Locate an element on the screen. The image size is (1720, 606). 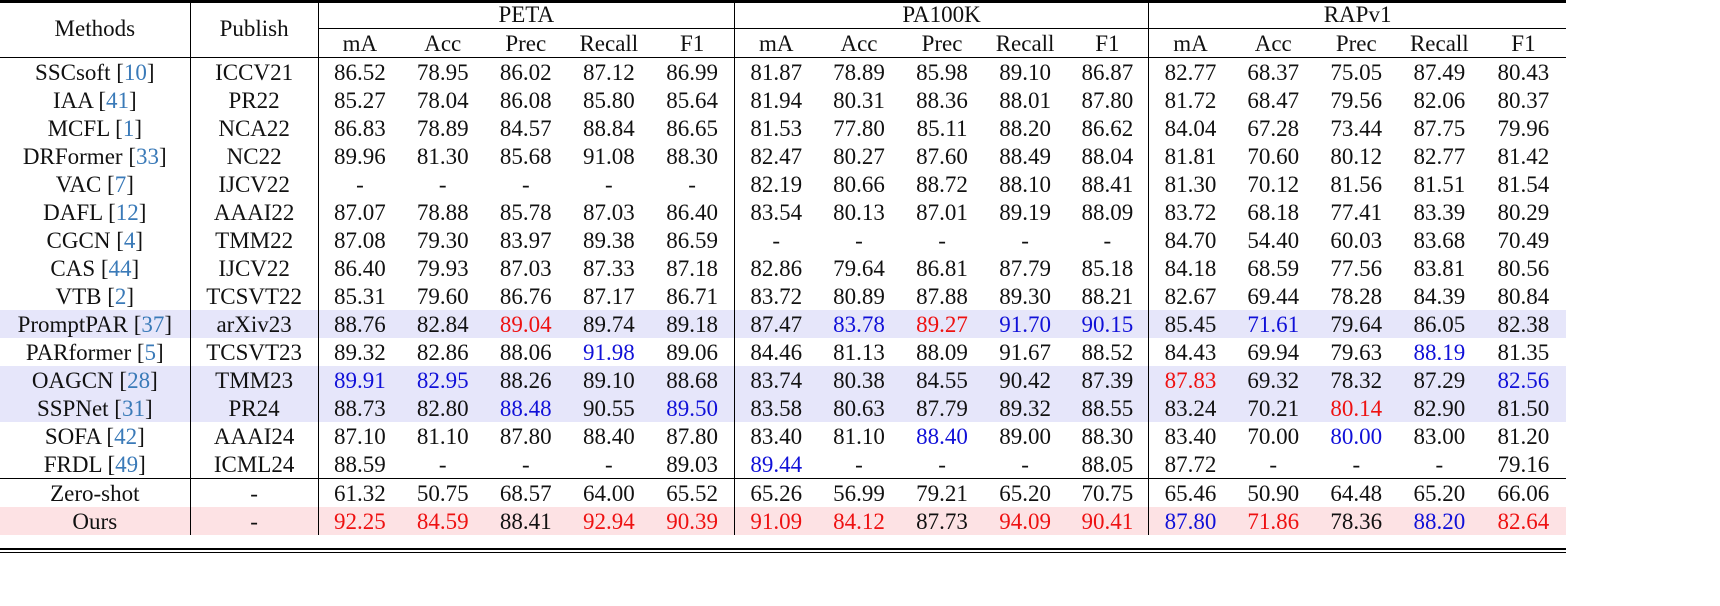
citation-link: 10 is located at coordinates (135, 72).